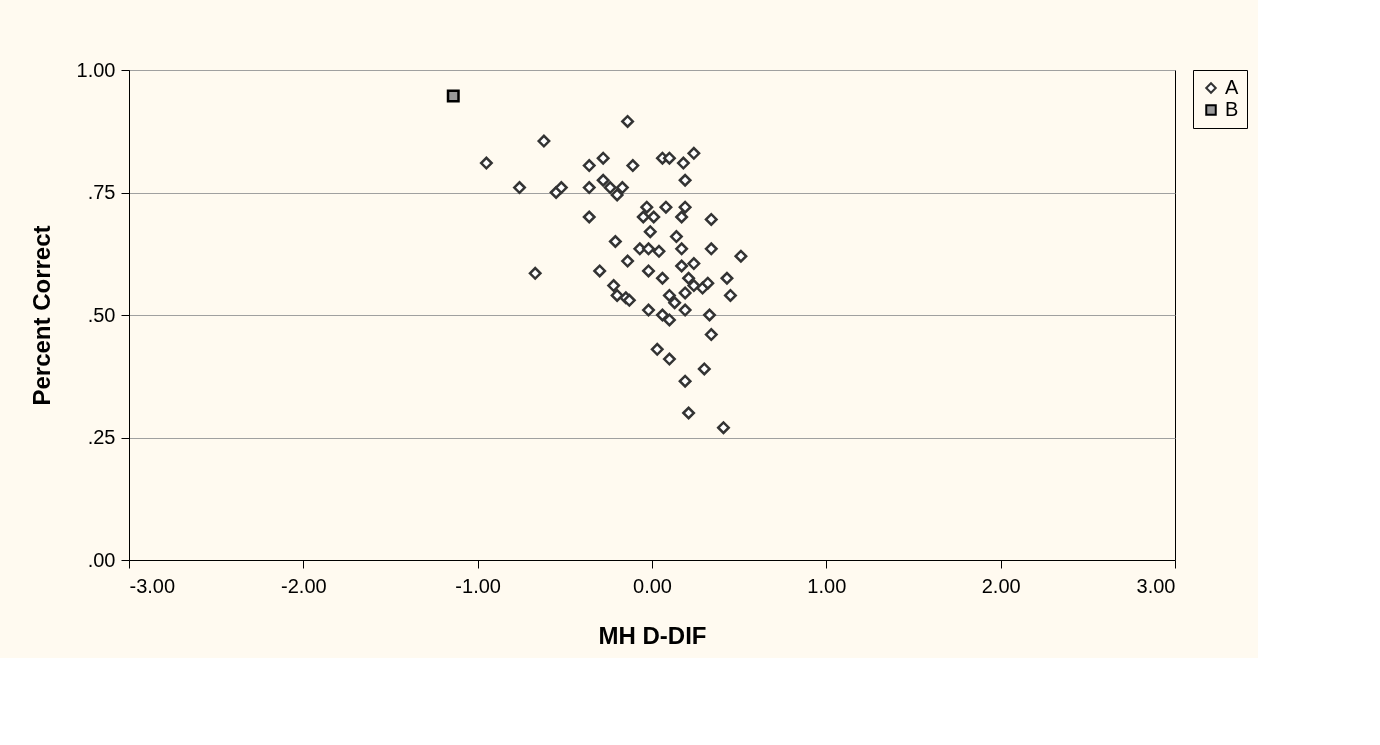 Image resolution: width=1380 pixels, height=745 pixels. Describe the element at coordinates (101, 314) in the screenshot. I see `y-tick-label: .50` at that location.